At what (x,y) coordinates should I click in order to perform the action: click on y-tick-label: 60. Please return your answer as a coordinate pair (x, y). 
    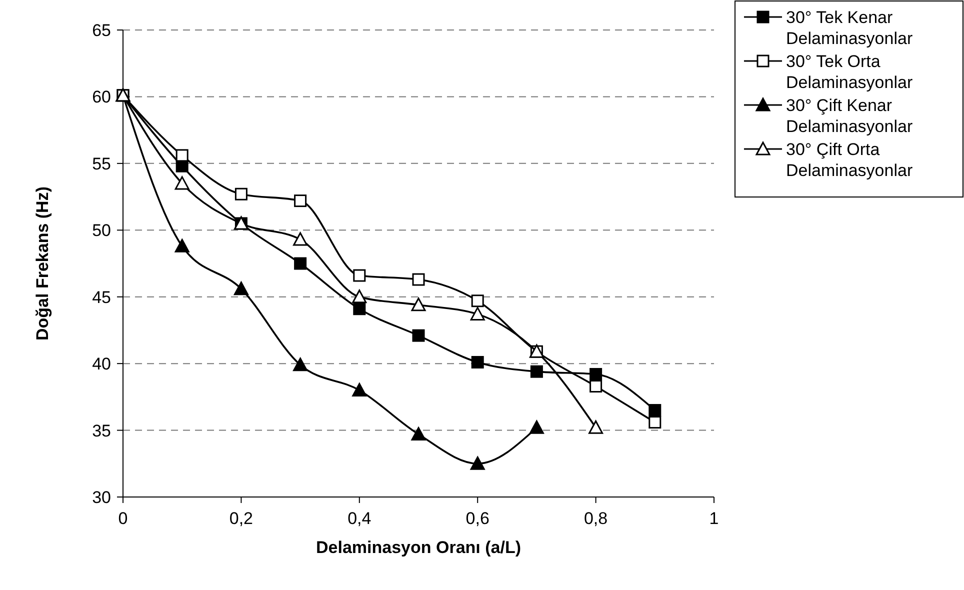
    Looking at the image, I should click on (101, 97).